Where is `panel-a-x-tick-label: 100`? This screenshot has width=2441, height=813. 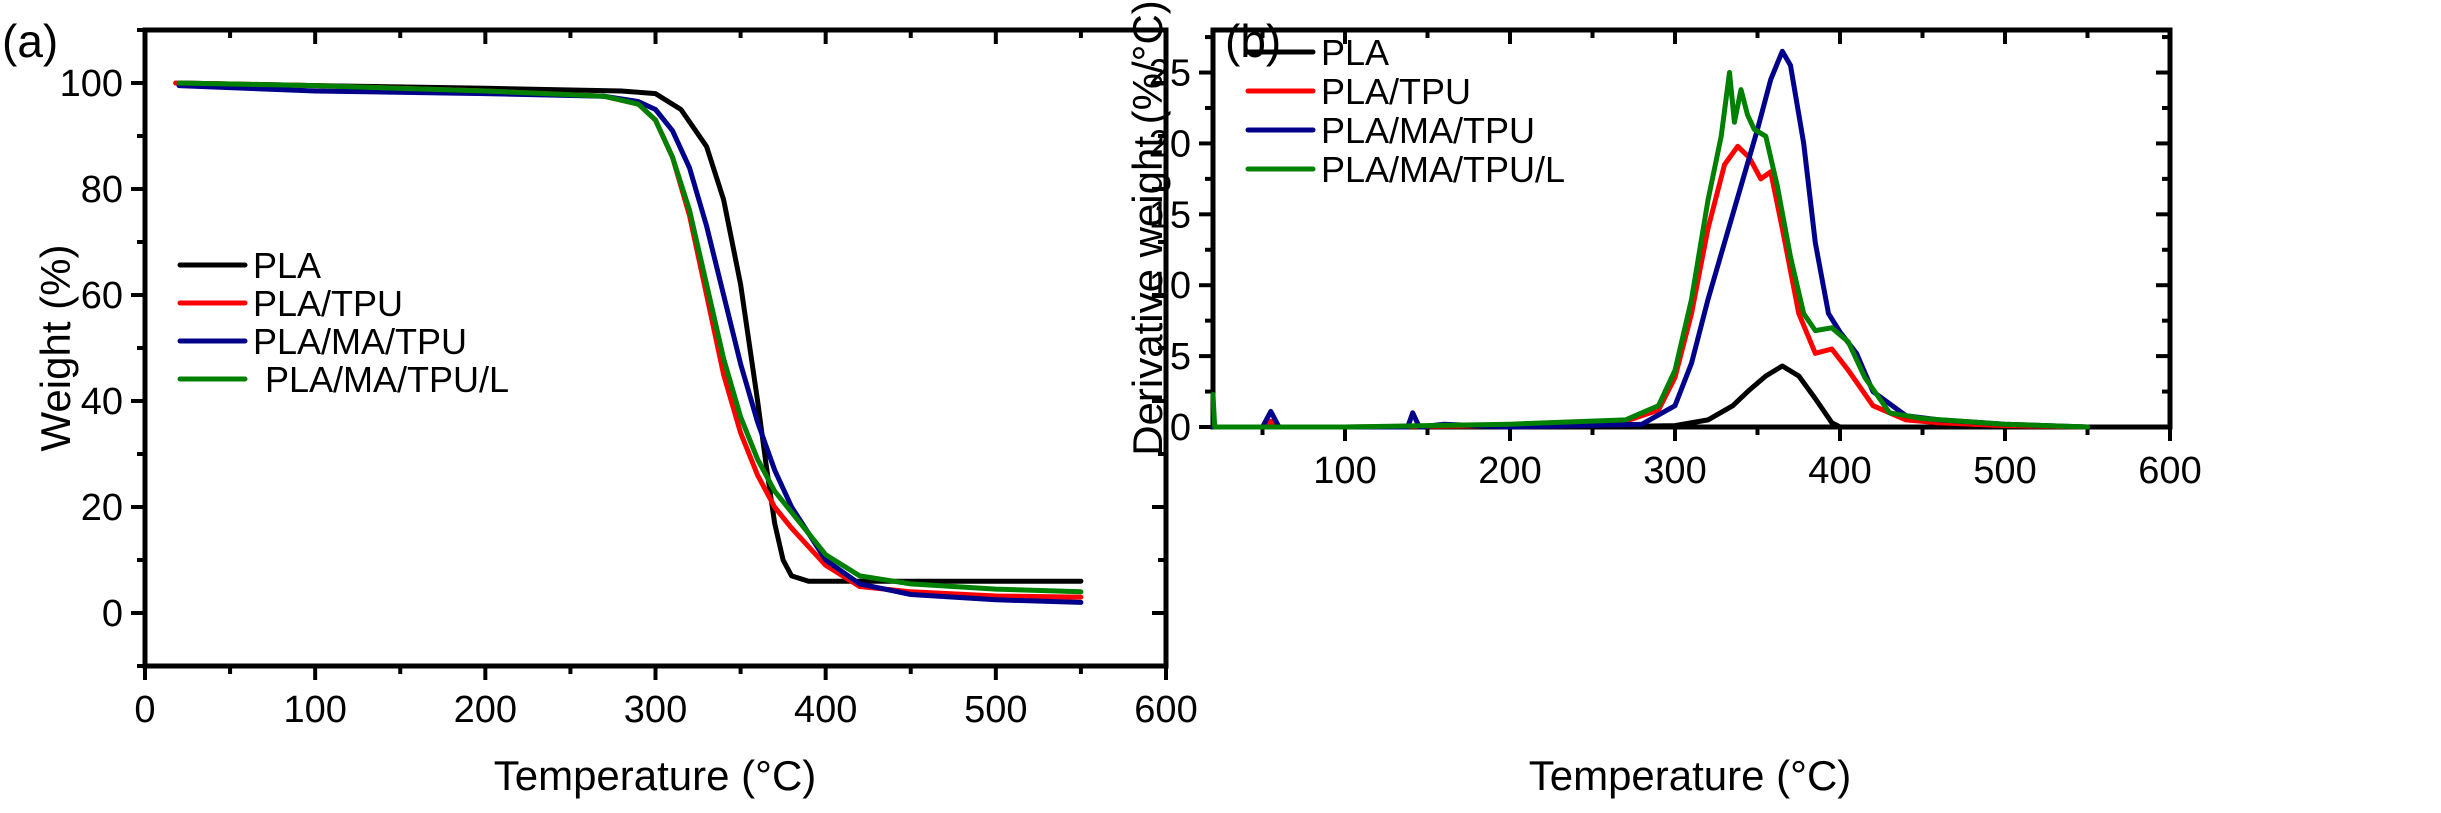
panel-a-x-tick-label: 100 is located at coordinates (314, 710).